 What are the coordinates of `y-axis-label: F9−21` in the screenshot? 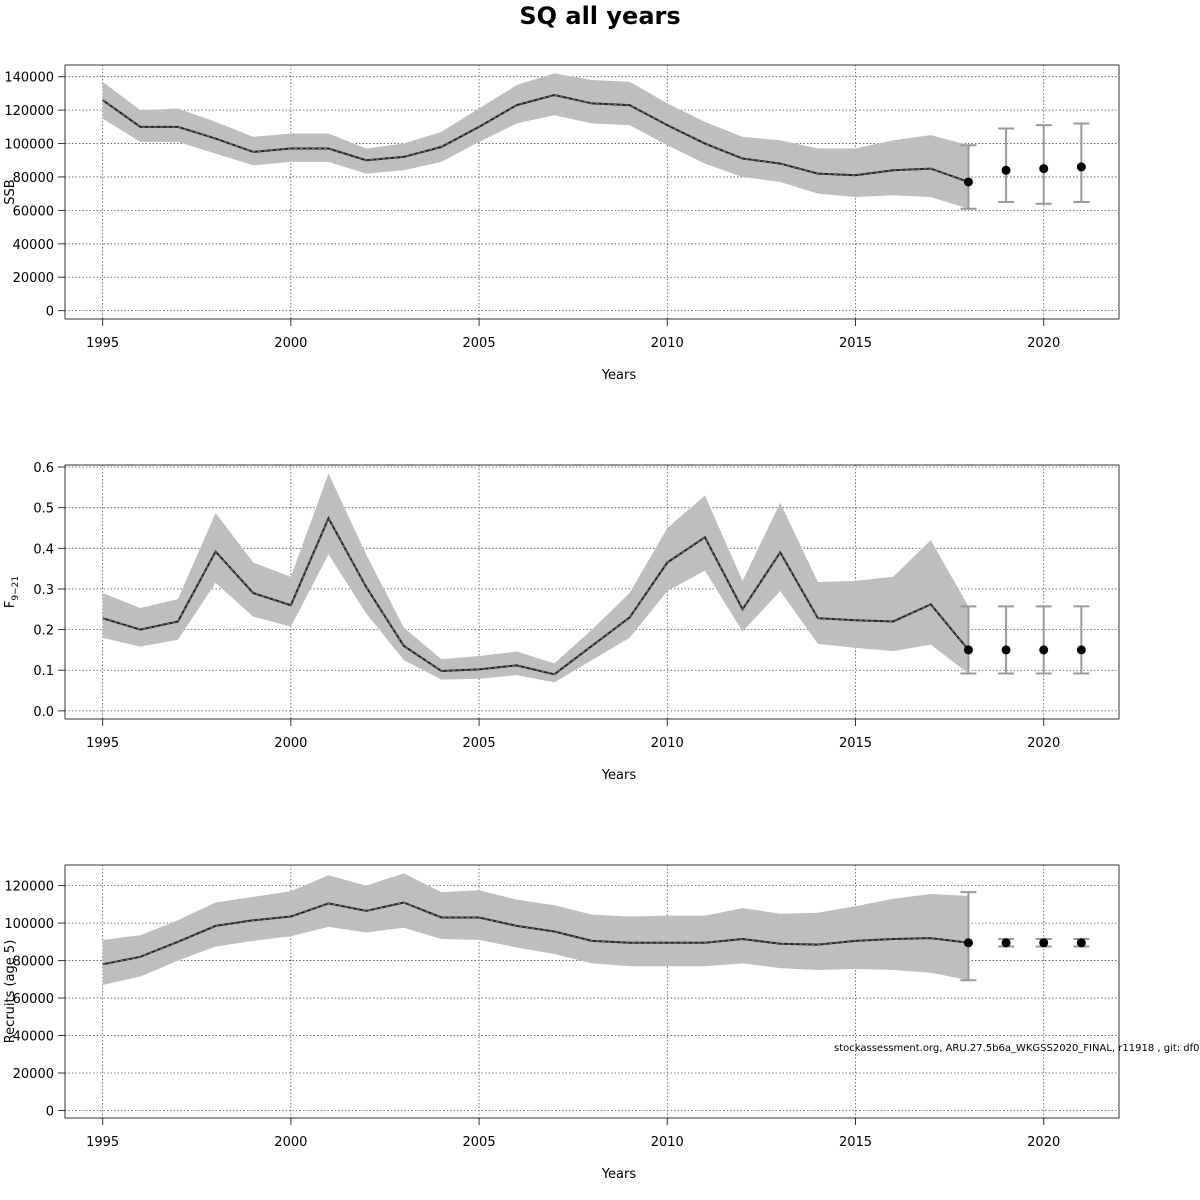 It's located at (12, 592).